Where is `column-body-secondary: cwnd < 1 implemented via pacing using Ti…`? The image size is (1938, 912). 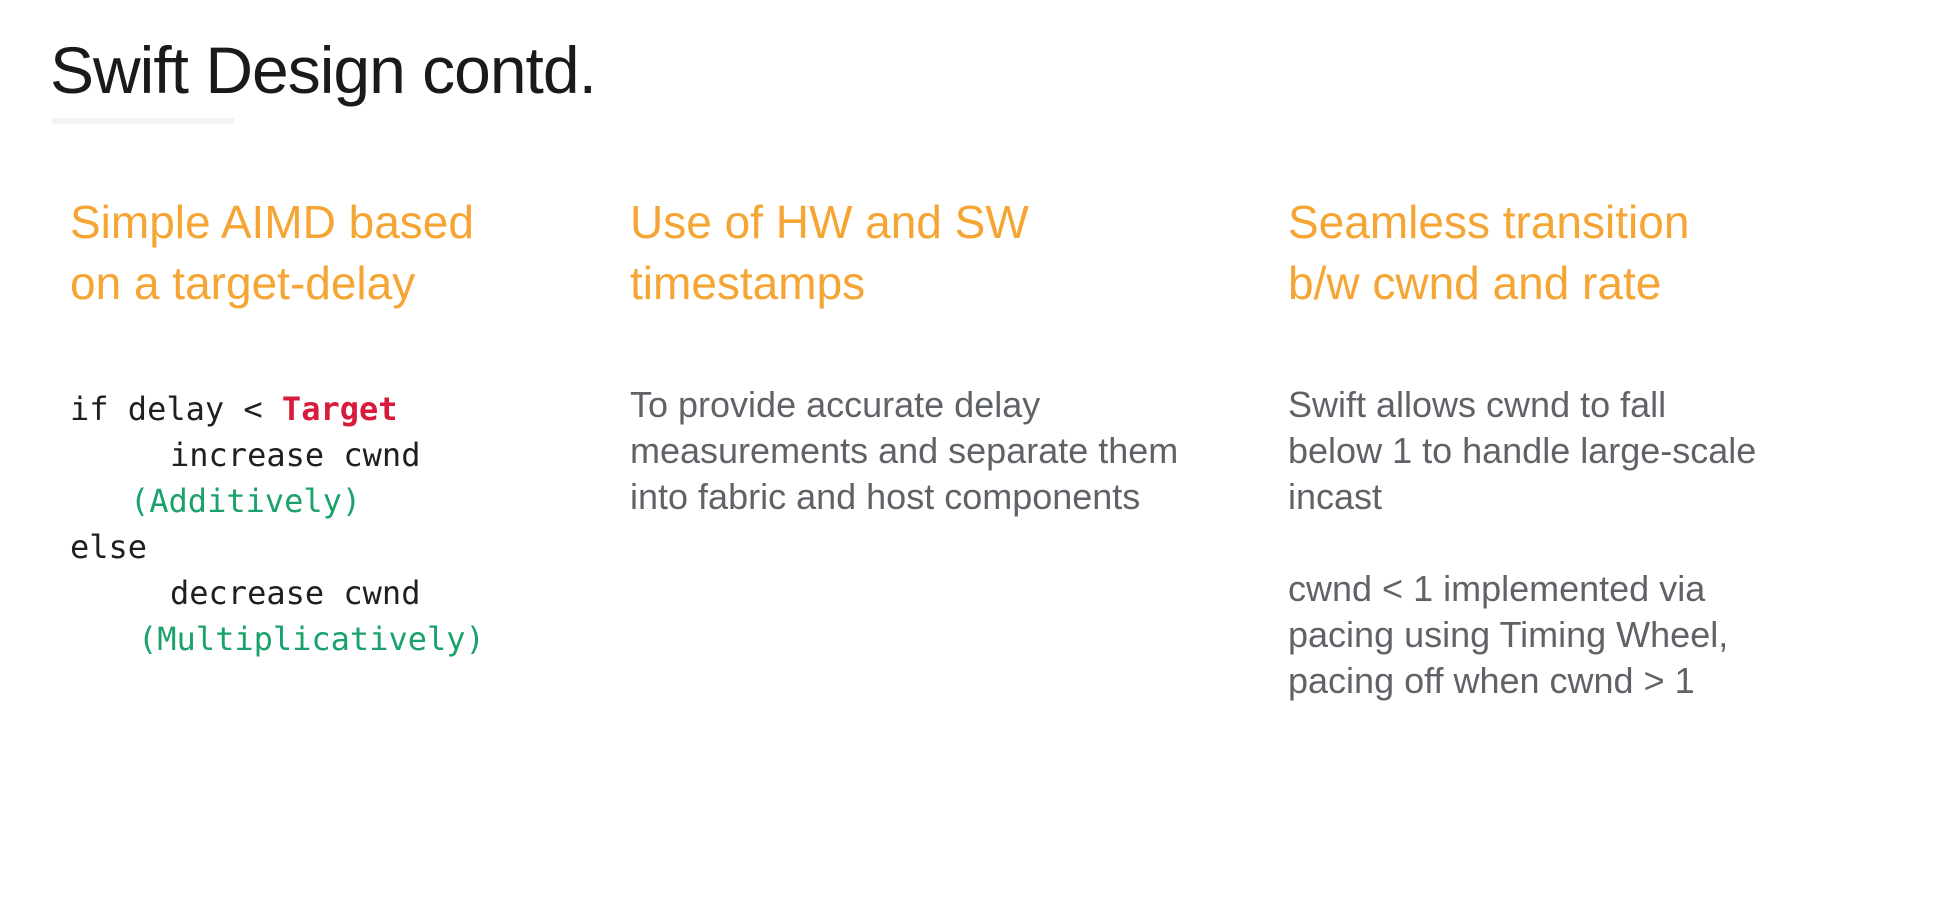
column-body-secondary: cwnd < 1 implemented via pacing using Ti… is located at coordinates (1508, 634).